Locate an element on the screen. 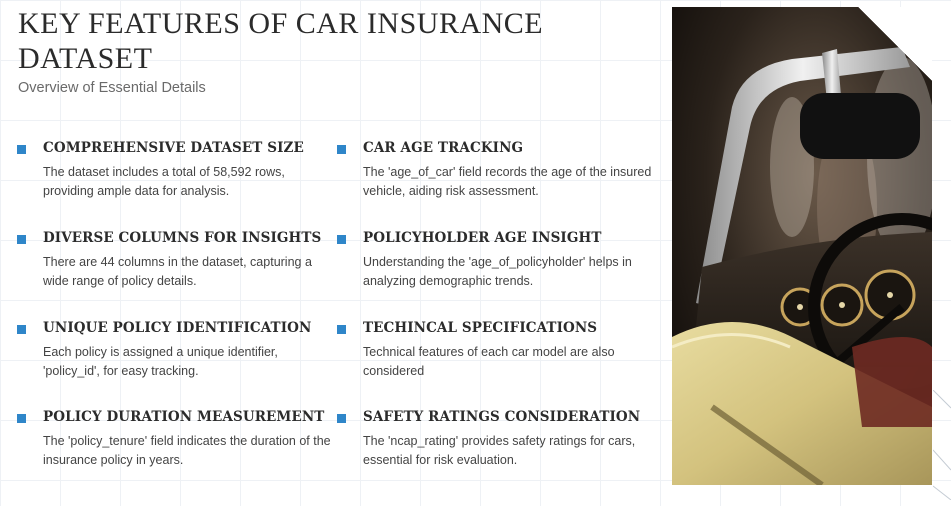 The height and width of the screenshot is (506, 951). feature-title: POLICY DURATION MEASUREMENT is located at coordinates (184, 417).